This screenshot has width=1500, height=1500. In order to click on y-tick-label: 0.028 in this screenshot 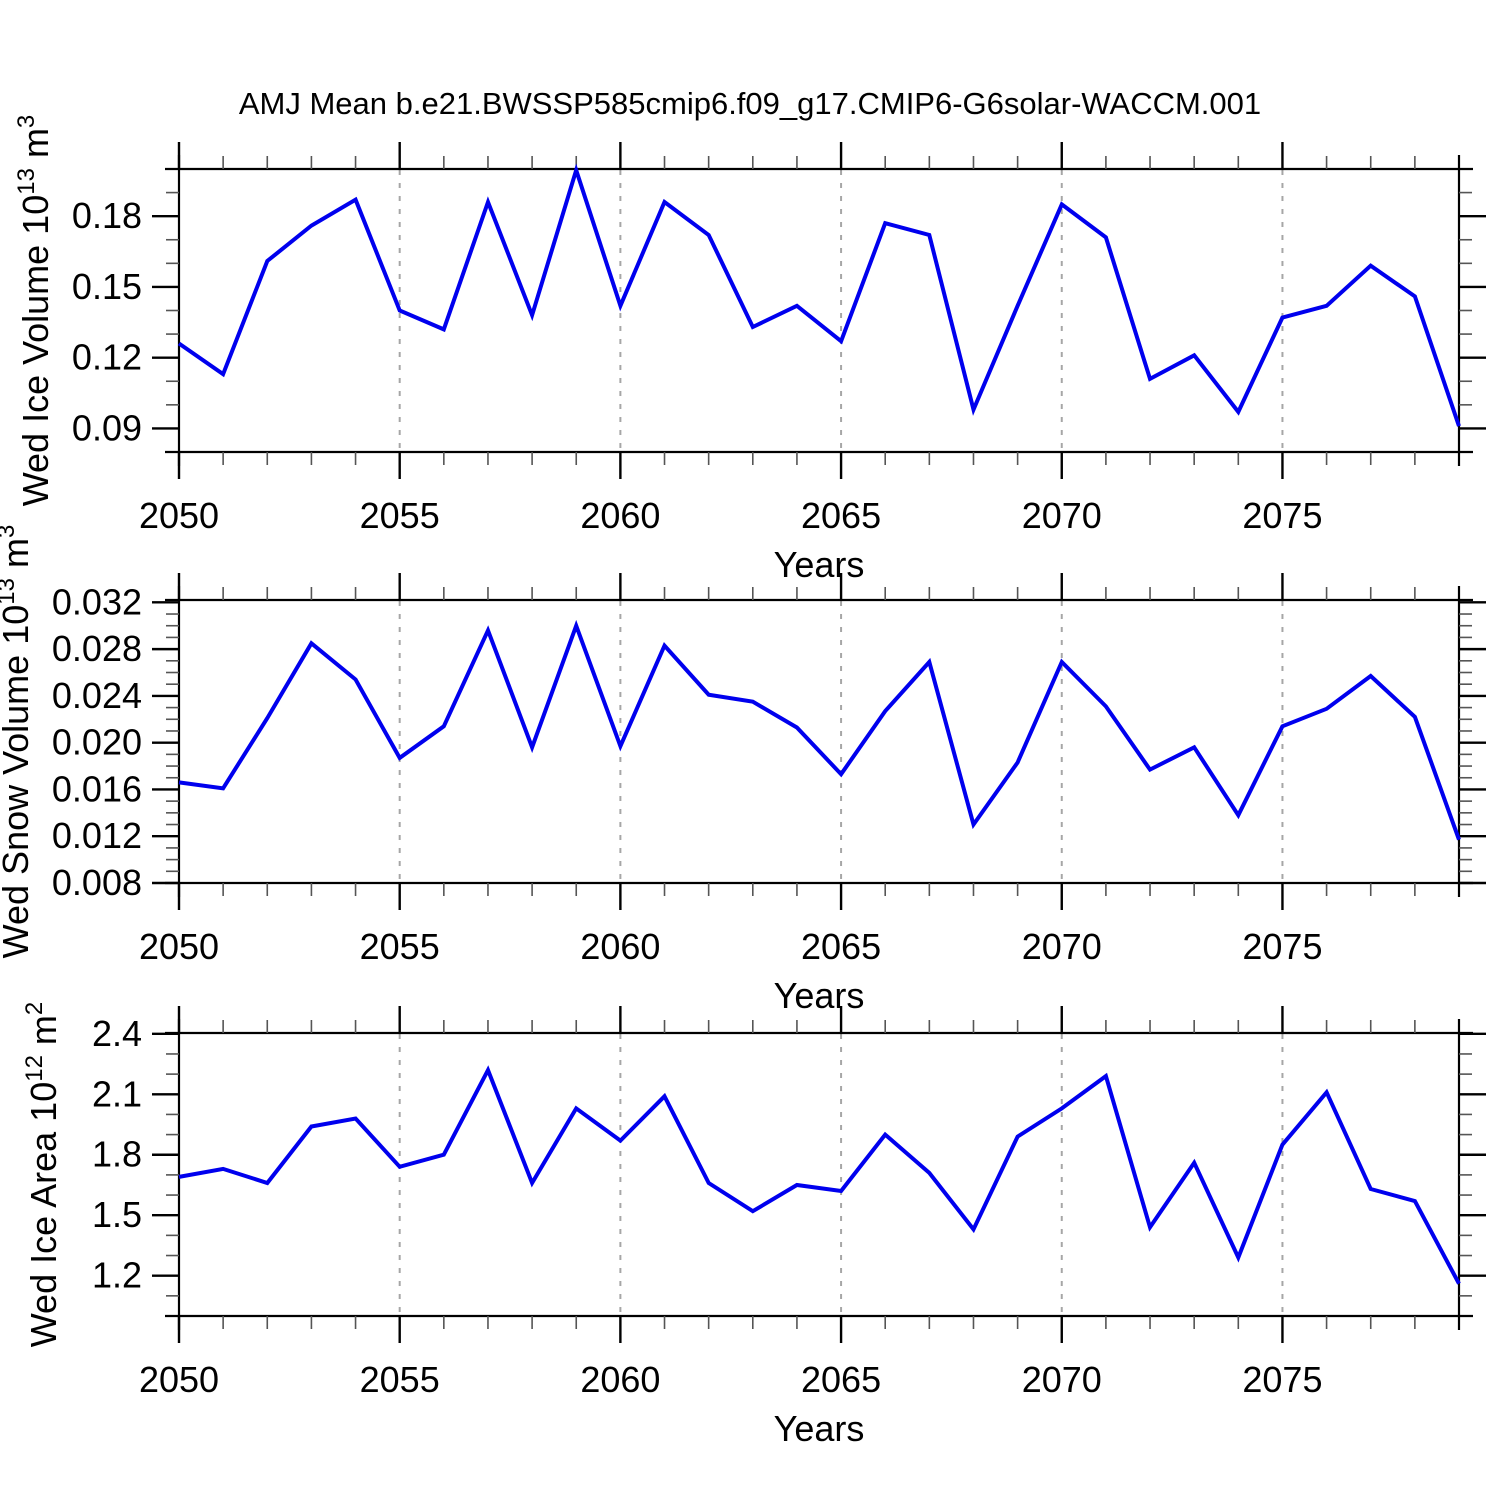, I will do `click(97, 648)`.